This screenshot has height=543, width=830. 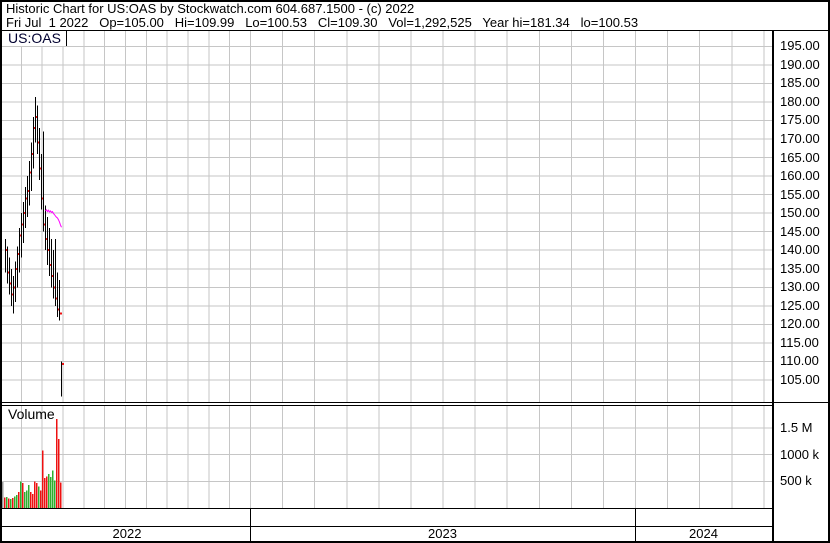 What do you see at coordinates (387, 526) in the screenshot?
I see `axis-strip-divider` at bounding box center [387, 526].